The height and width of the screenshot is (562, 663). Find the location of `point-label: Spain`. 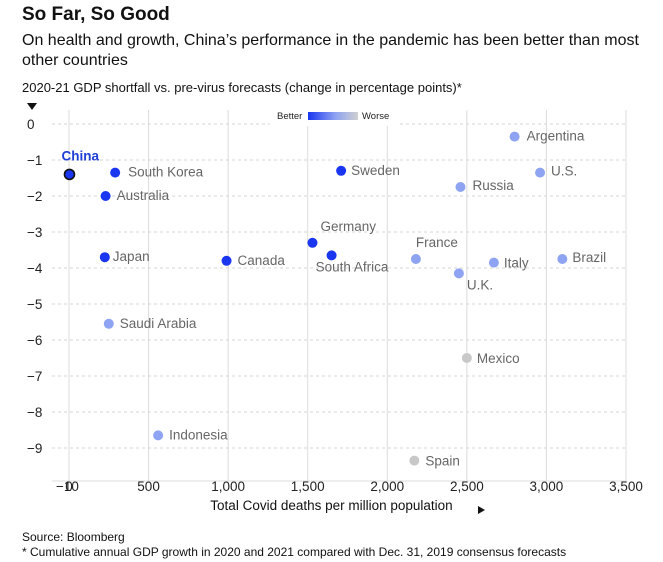

point-label: Spain is located at coordinates (442, 461).